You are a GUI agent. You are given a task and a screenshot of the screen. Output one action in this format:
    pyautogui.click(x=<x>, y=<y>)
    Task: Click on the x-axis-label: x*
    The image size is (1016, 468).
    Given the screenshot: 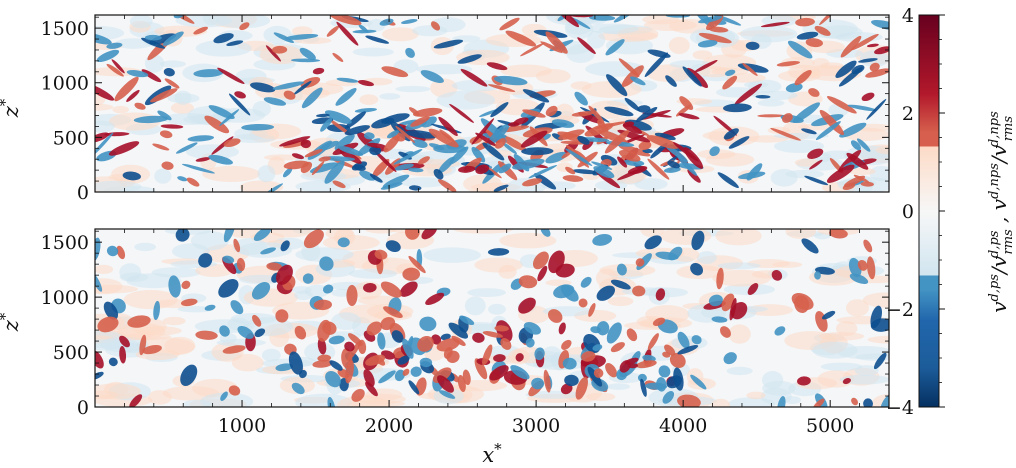 What is the action you would take?
    pyautogui.click(x=492, y=453)
    